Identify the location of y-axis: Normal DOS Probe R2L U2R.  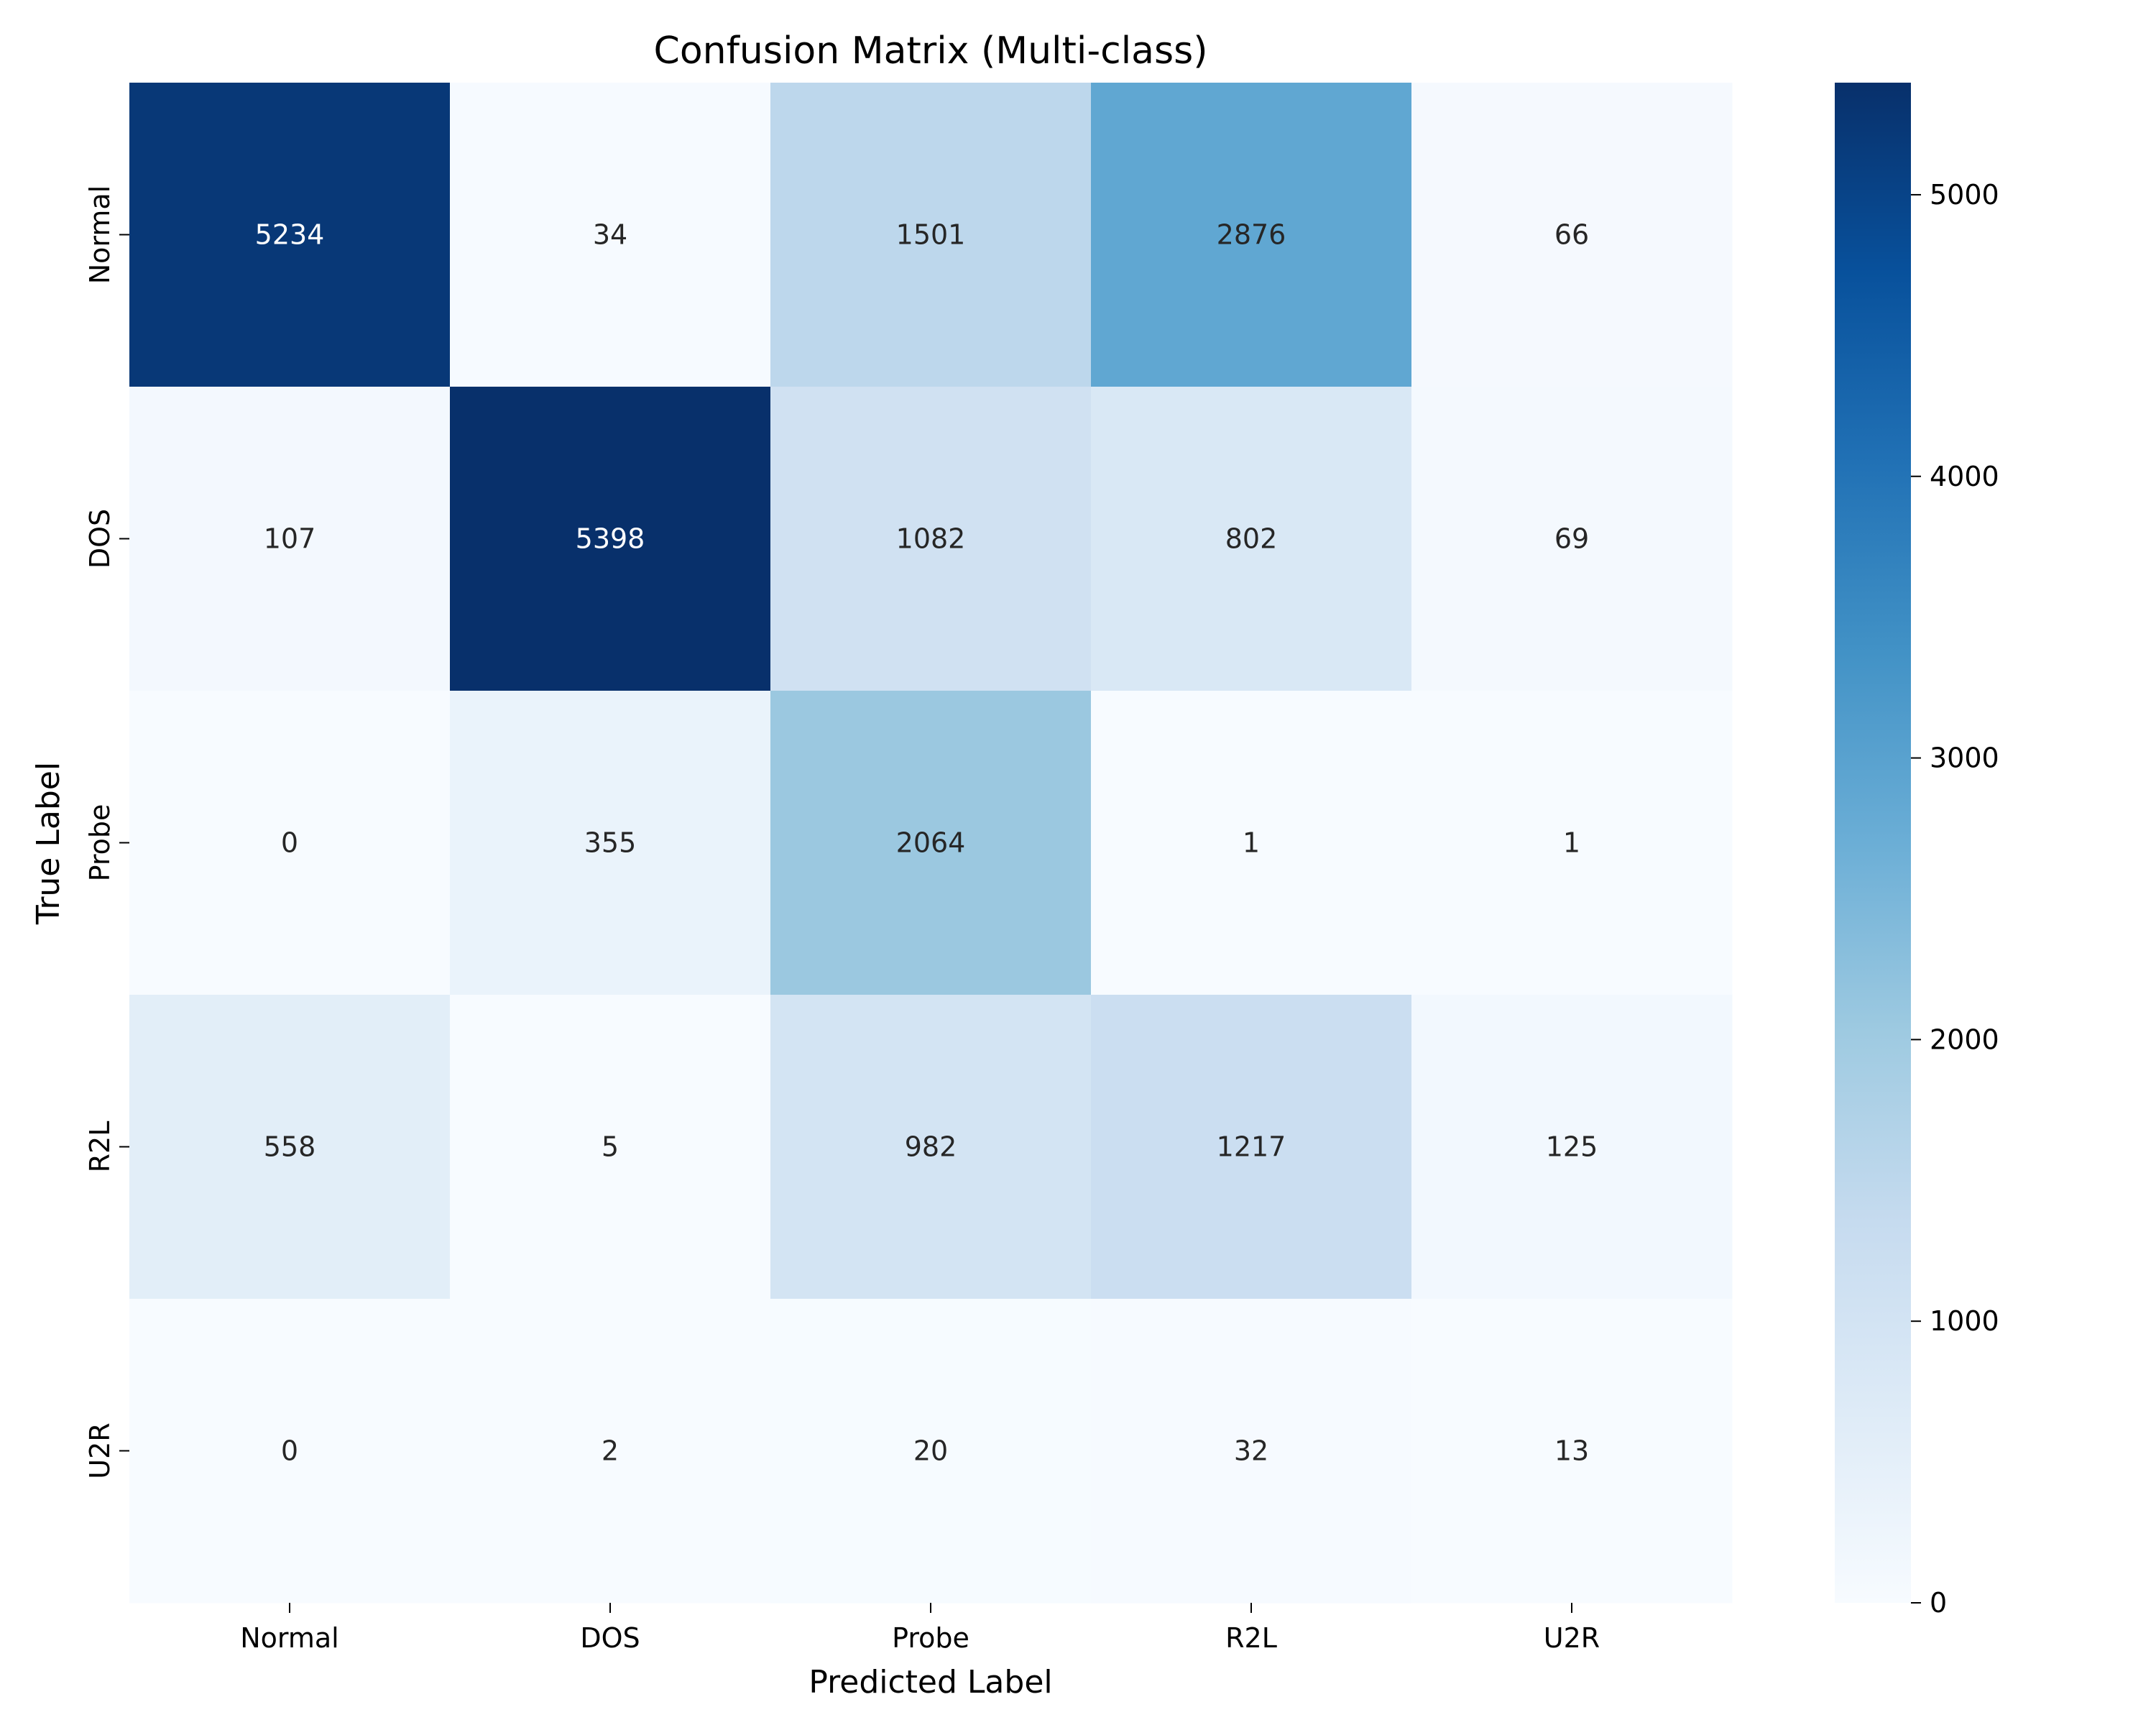
(106, 832).